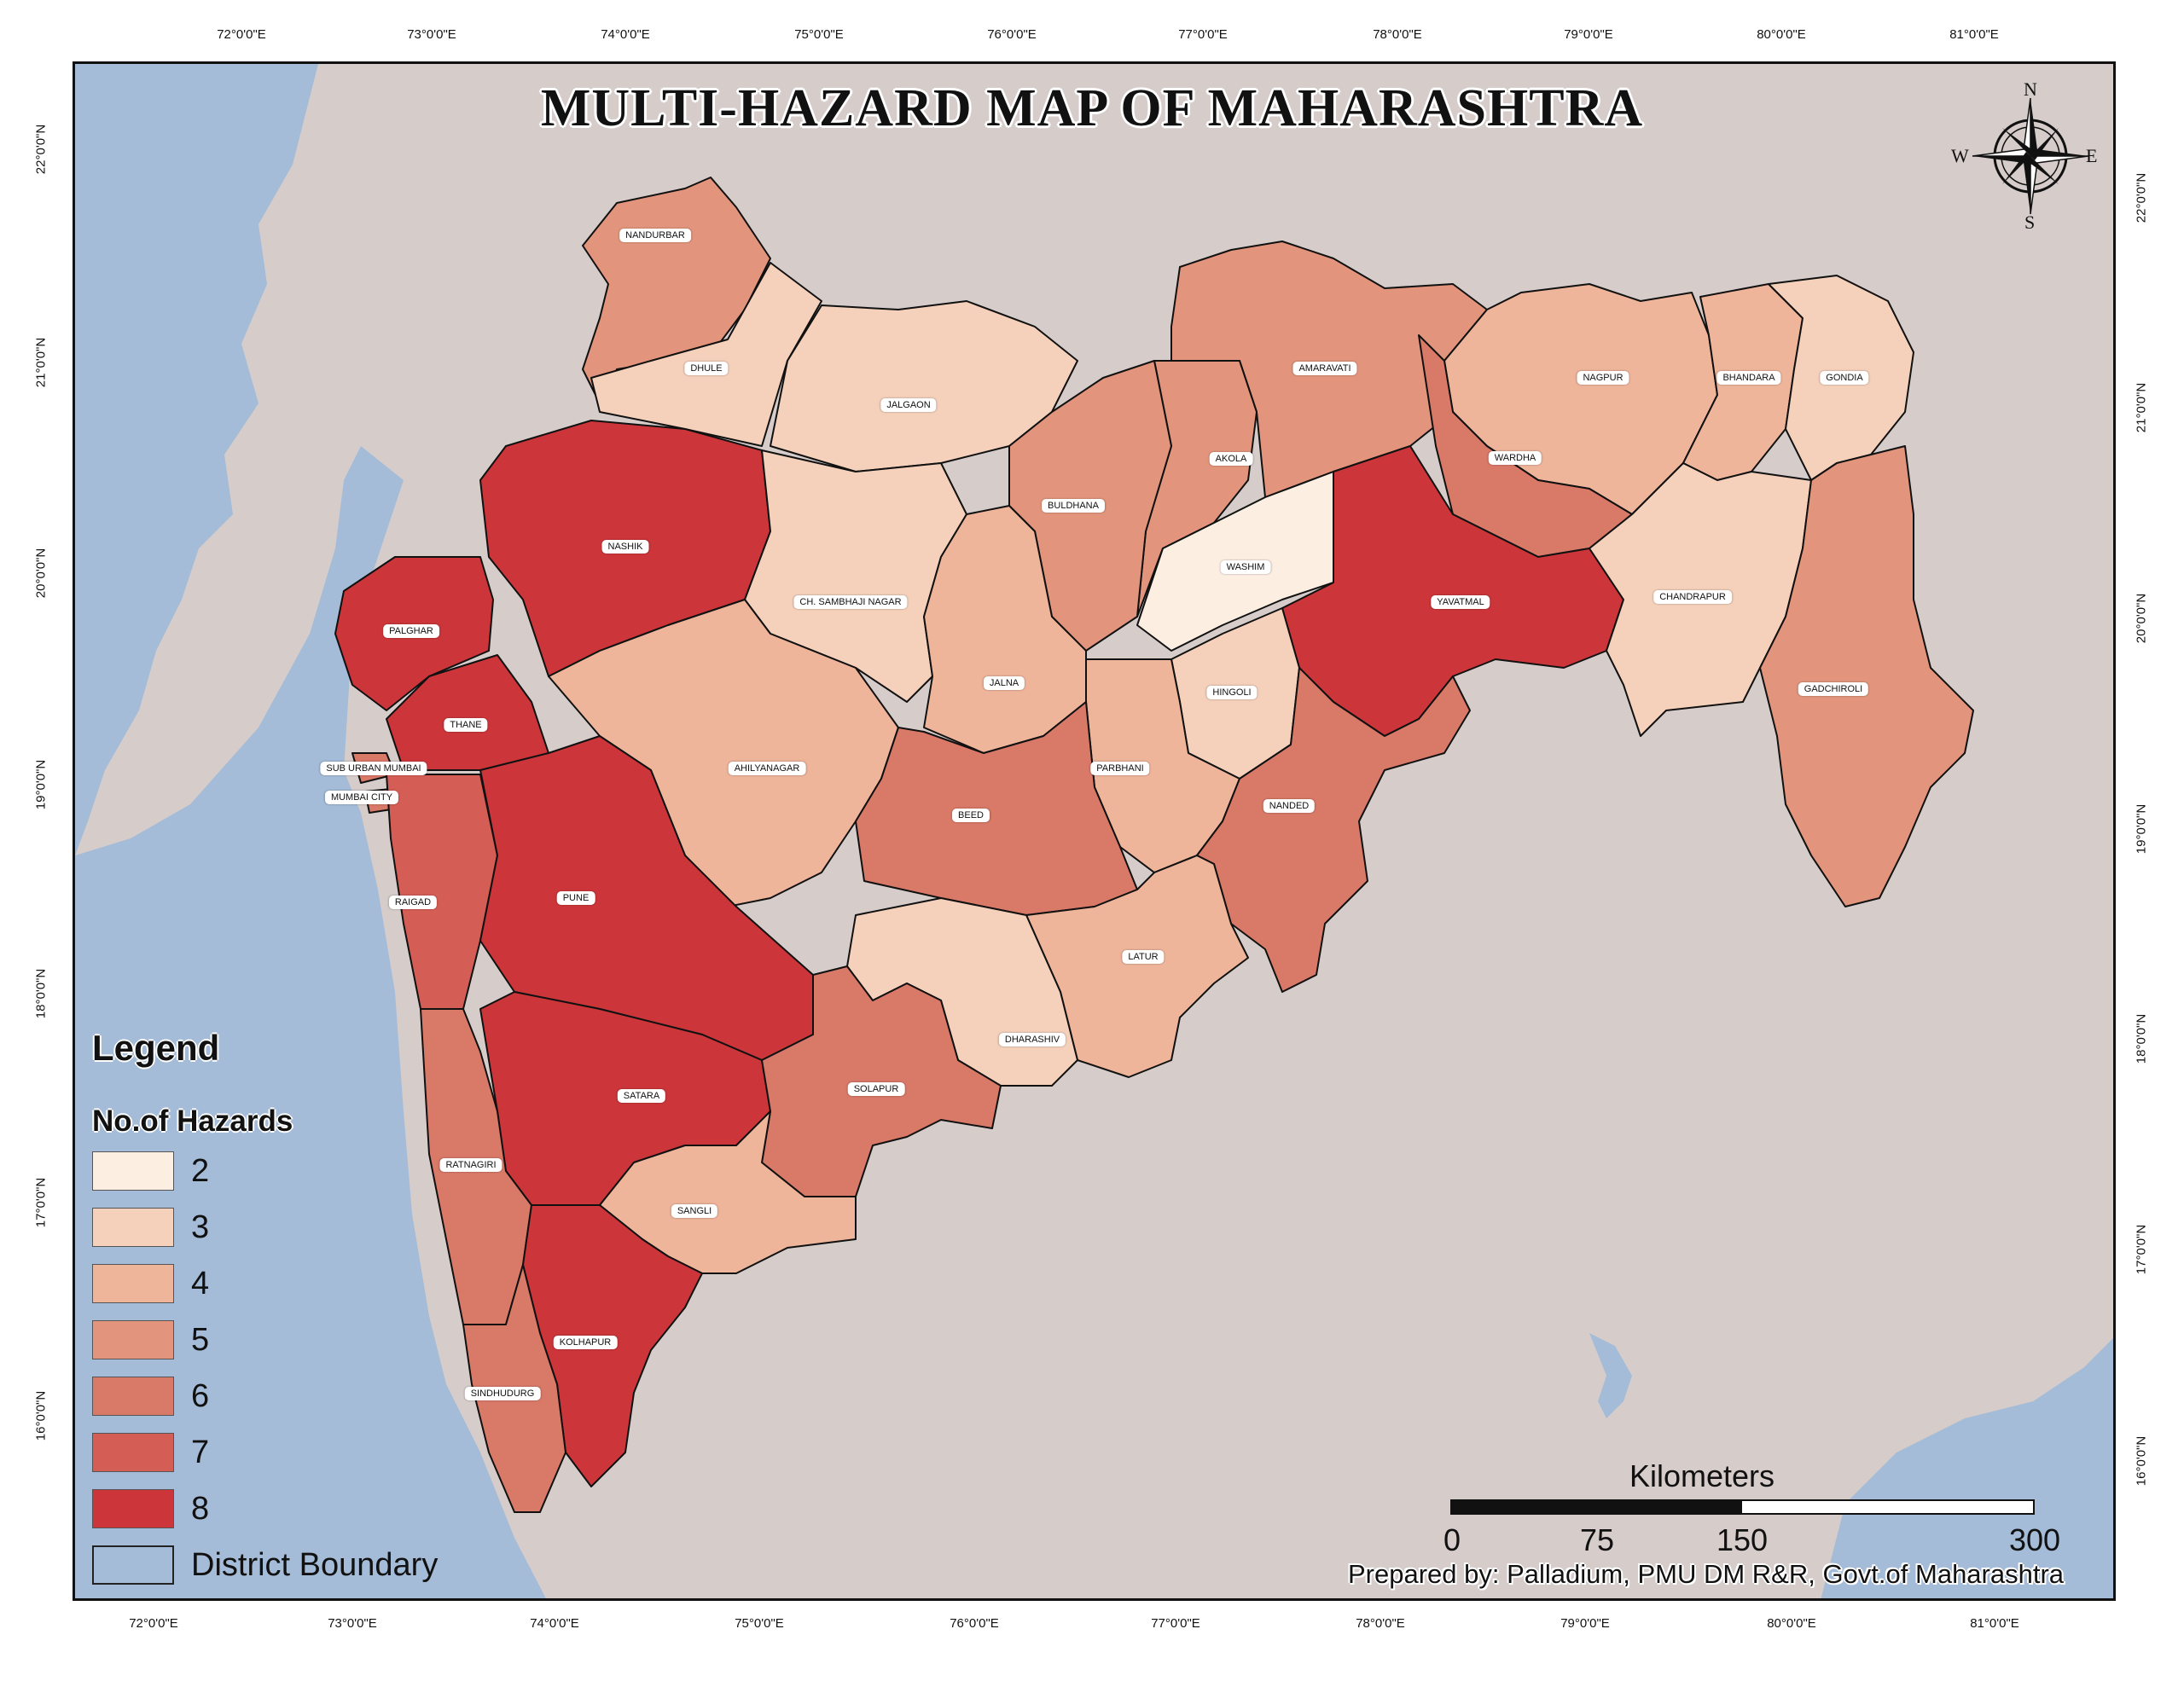 This screenshot has width=2184, height=1687. What do you see at coordinates (975, 1624) in the screenshot?
I see `bottom-longitude-tick: 76°0'0"E` at bounding box center [975, 1624].